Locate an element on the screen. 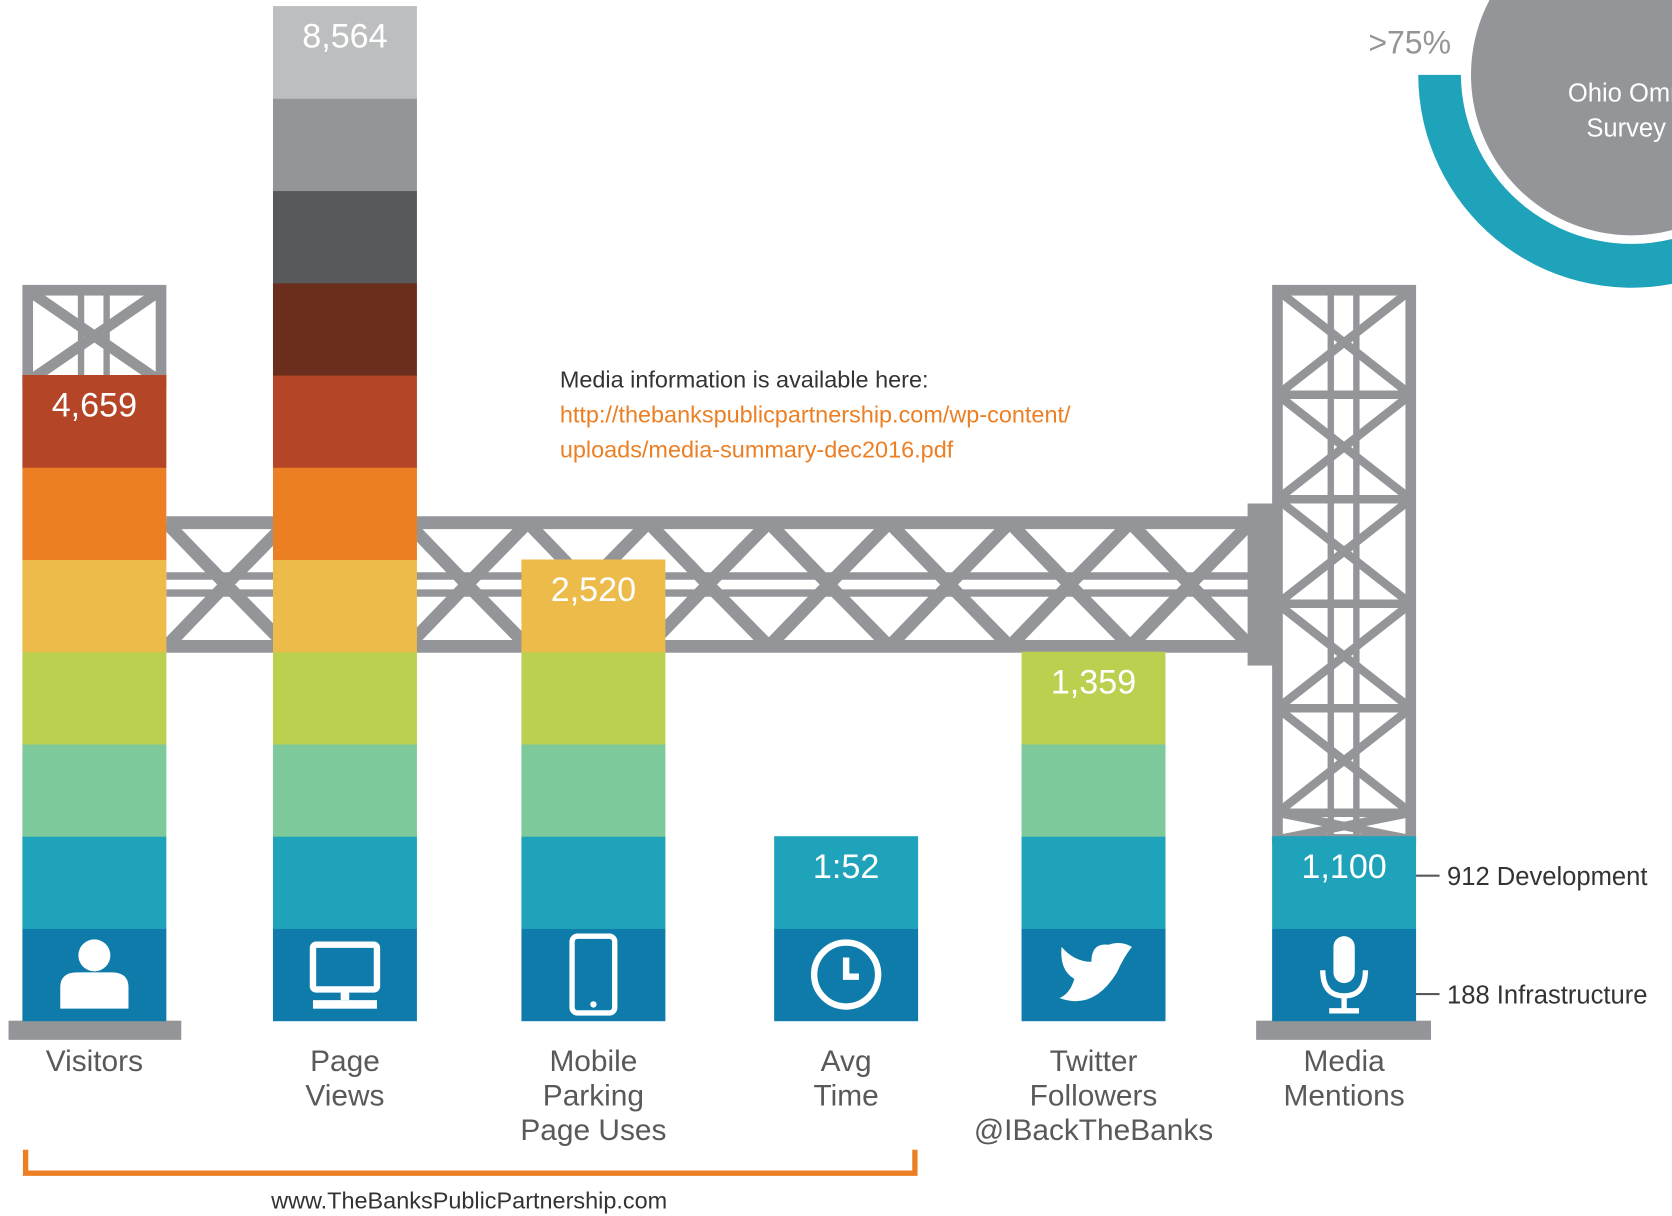 Image resolution: width=1672 pixels, height=1216 pixels. column-value: 1,100 is located at coordinates (1343, 867).